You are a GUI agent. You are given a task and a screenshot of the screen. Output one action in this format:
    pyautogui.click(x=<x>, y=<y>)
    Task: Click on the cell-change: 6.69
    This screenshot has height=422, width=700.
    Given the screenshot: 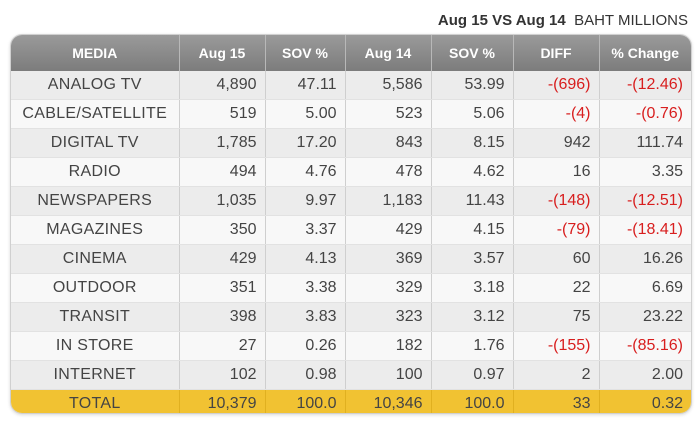 What is the action you would take?
    pyautogui.click(x=645, y=288)
    